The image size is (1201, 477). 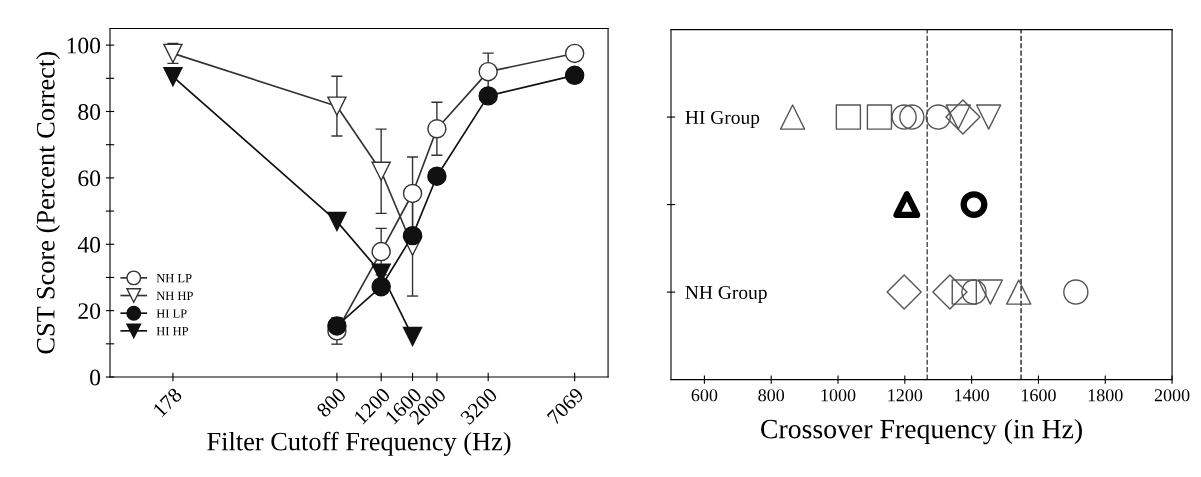 I want to click on legend-label: NH HP, so click(x=174, y=295).